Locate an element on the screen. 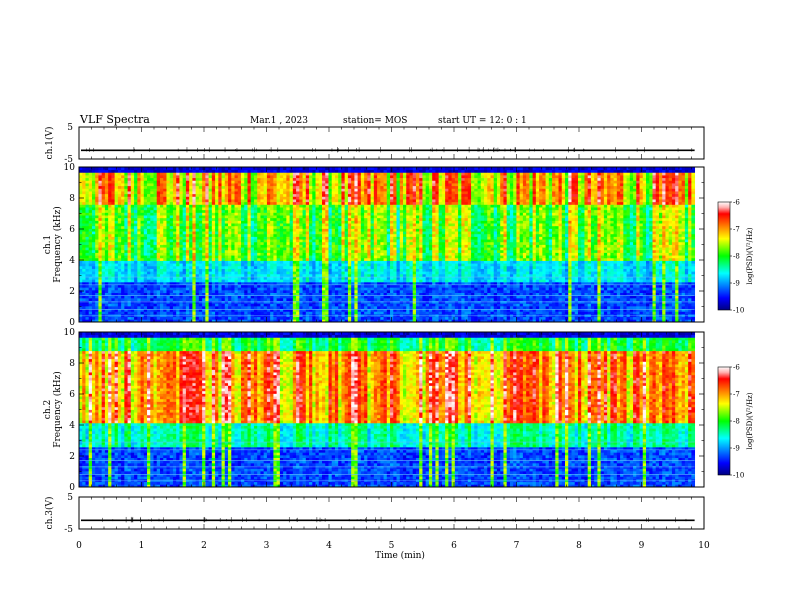 The height and width of the screenshot is (612, 792). ch3-waveform: 5 -5 ch.3(V) is located at coordinates (374, 514).